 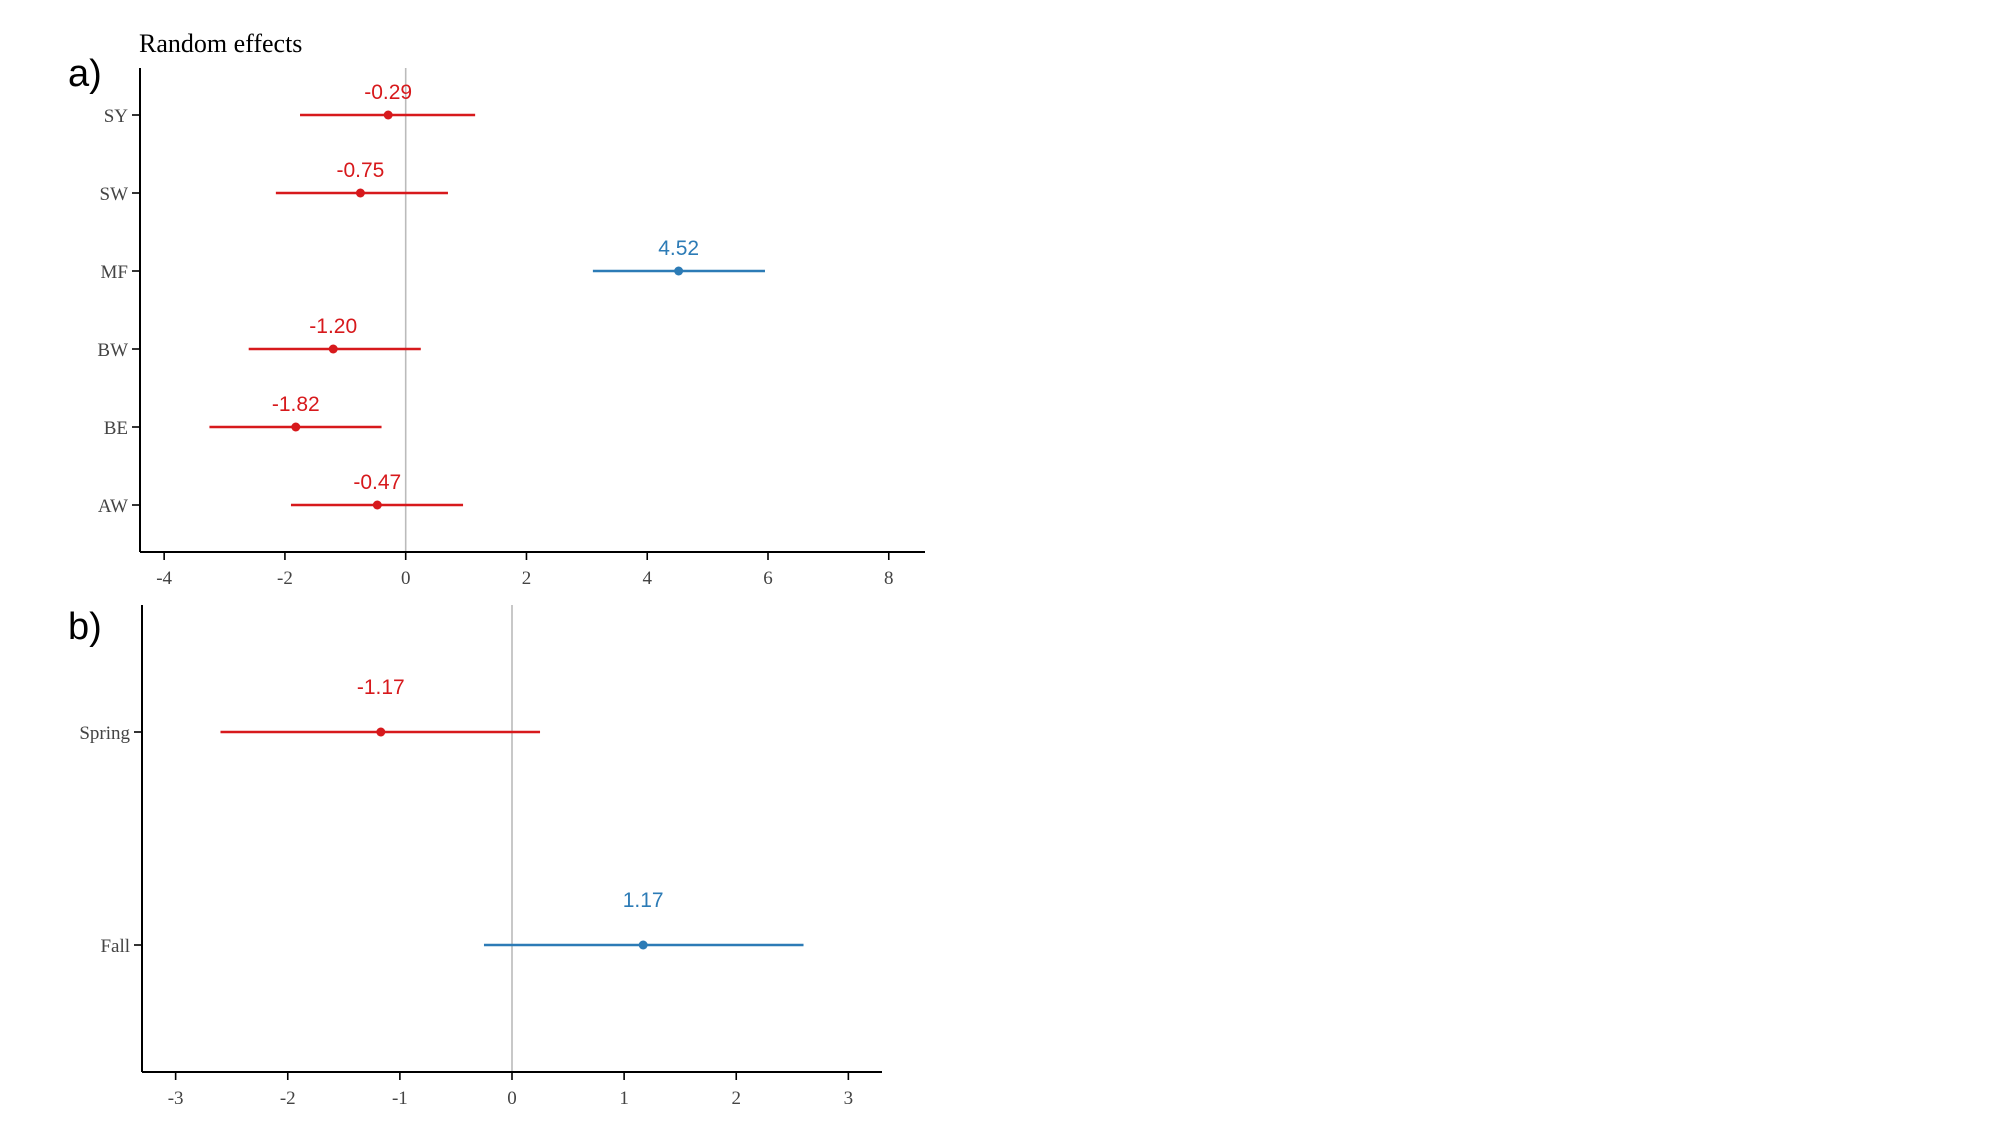 What do you see at coordinates (114, 272) in the screenshot?
I see `y-tick-label: MF` at bounding box center [114, 272].